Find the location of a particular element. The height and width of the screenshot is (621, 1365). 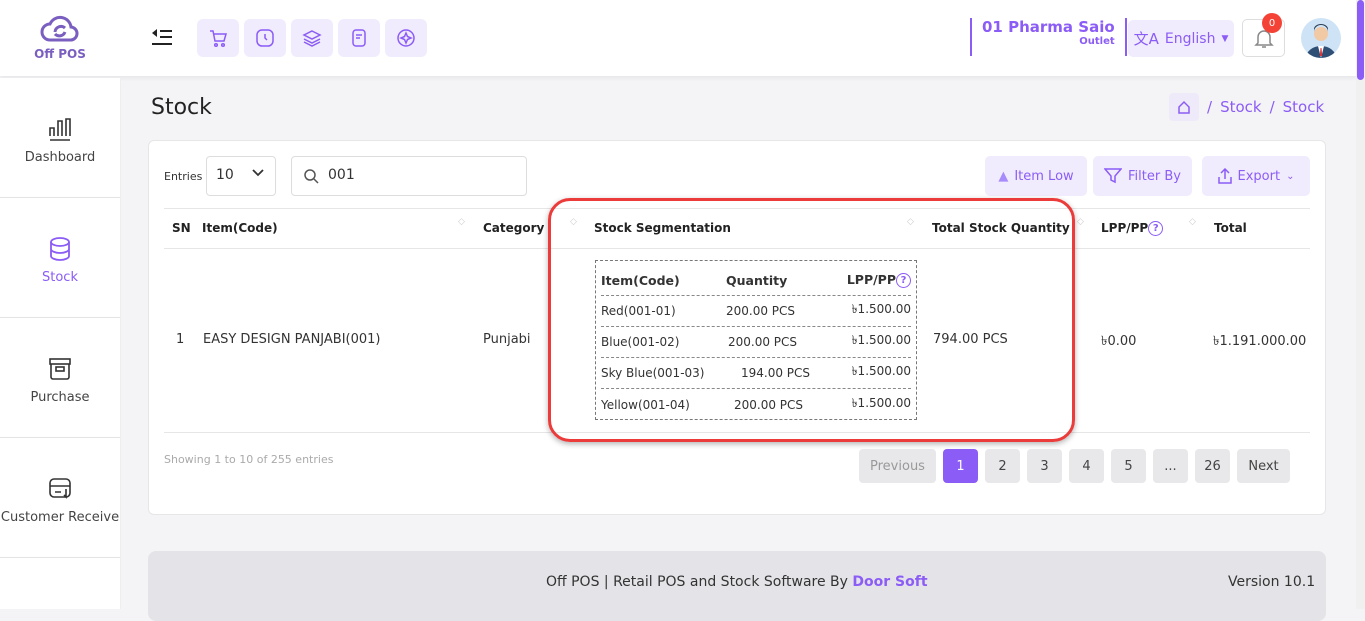

page-button: 5 is located at coordinates (1128, 466).